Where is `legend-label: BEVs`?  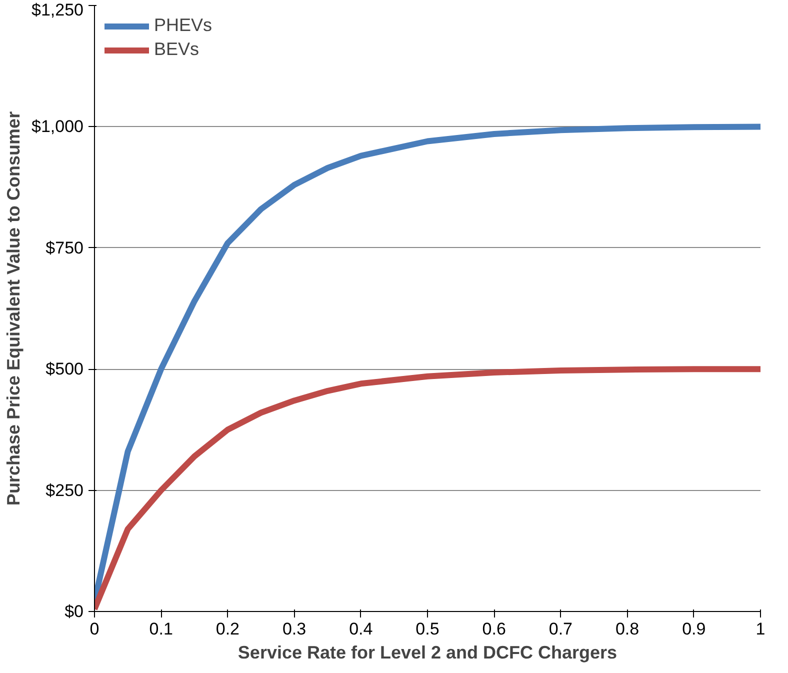 legend-label: BEVs is located at coordinates (177, 49).